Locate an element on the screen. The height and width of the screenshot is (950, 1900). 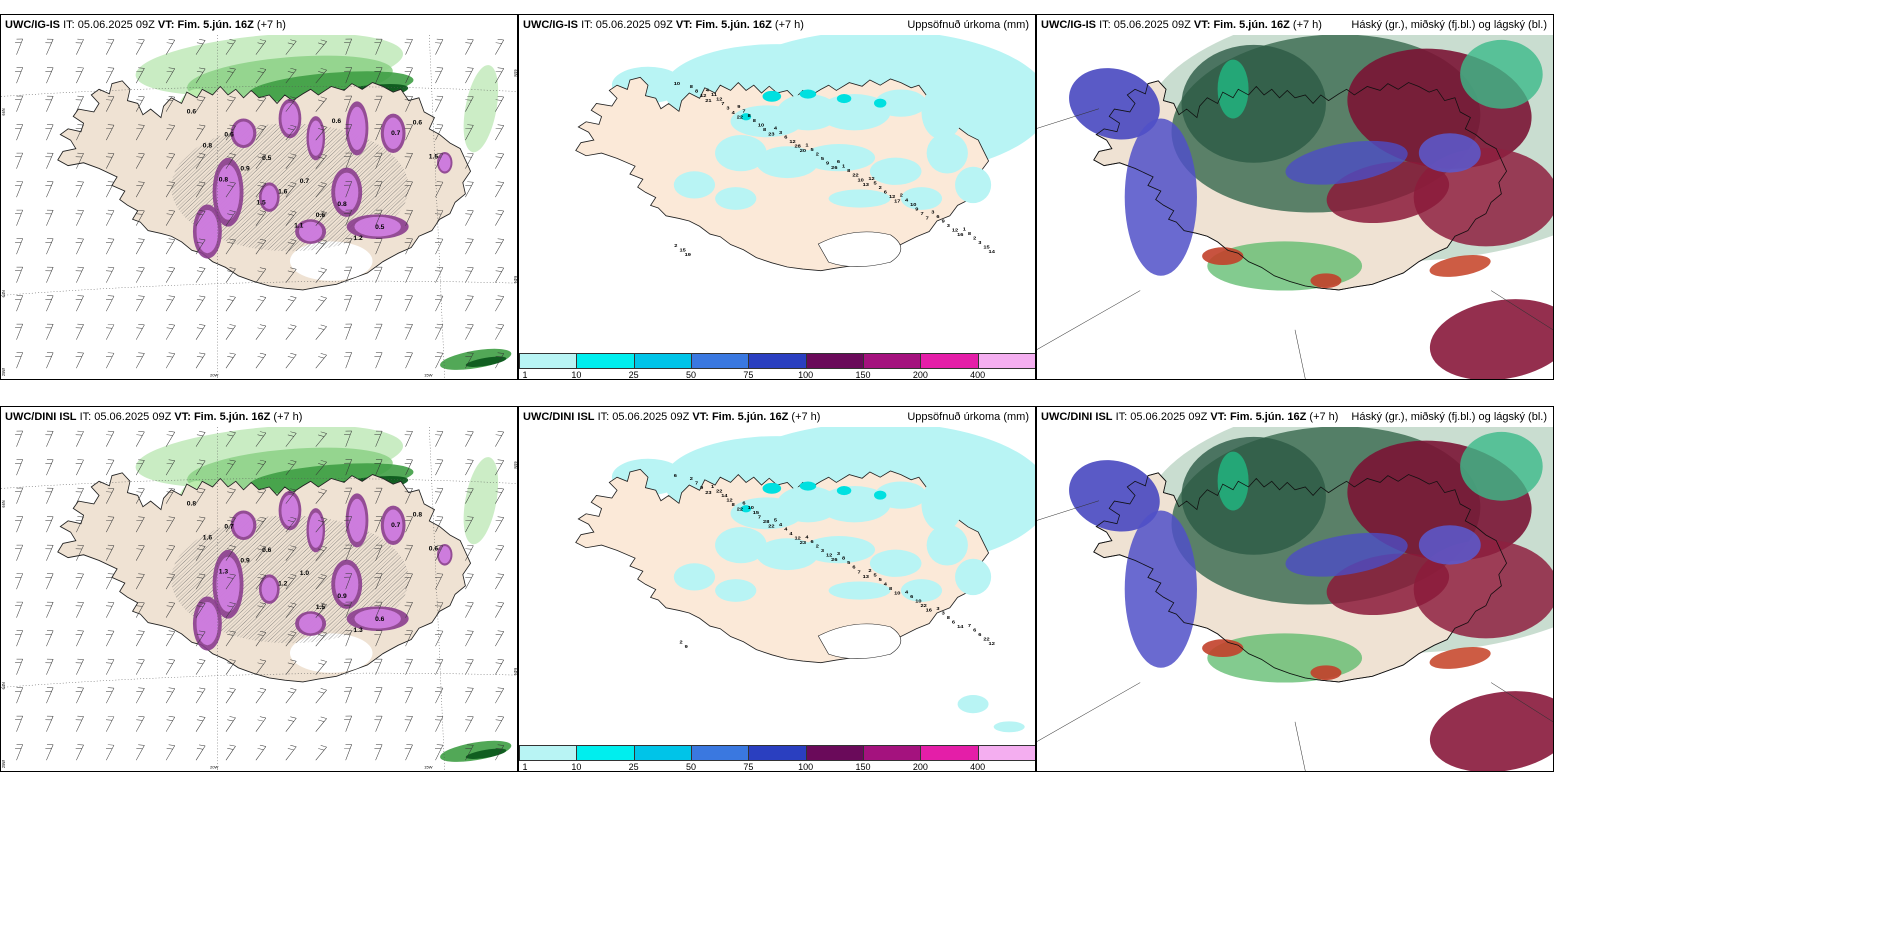
precip-value-label: 15 is located at coordinates (682, 251).